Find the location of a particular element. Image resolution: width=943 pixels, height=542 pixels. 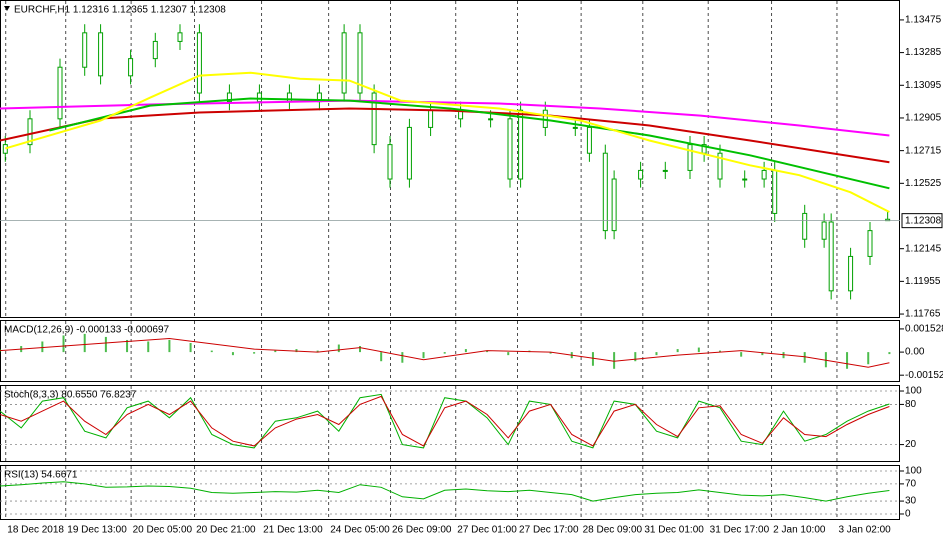

y-tick-label: 20 is located at coordinates (911, 444).